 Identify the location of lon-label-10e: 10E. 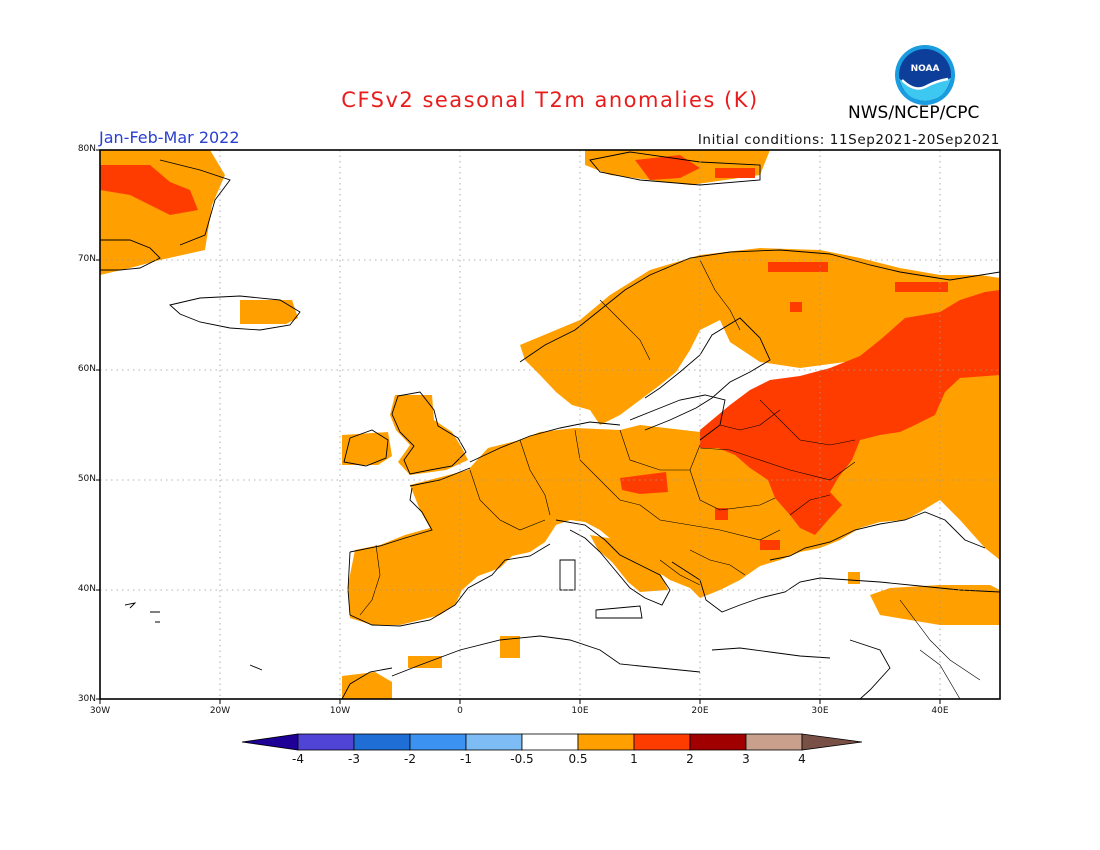
(580, 711).